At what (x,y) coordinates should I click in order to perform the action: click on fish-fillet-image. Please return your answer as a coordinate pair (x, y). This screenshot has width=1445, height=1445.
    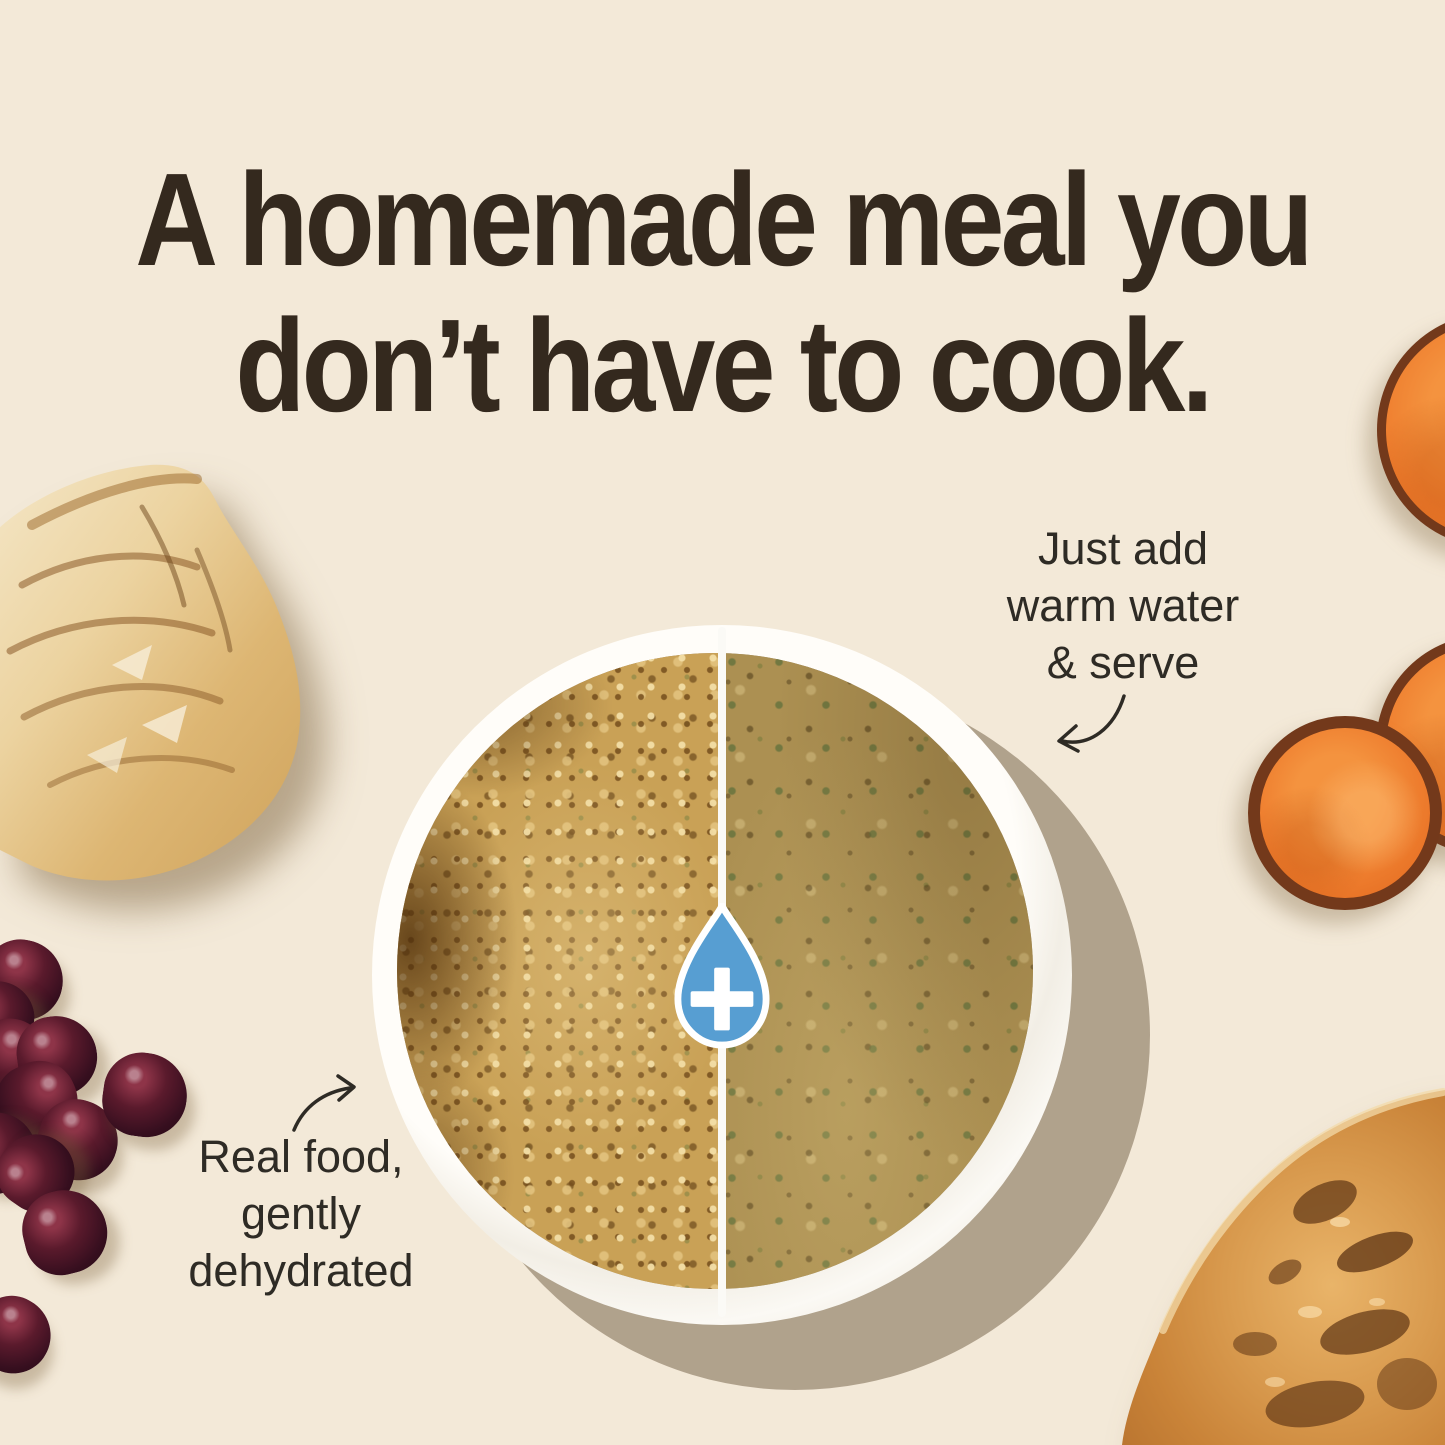
    Looking at the image, I should click on (150, 672).